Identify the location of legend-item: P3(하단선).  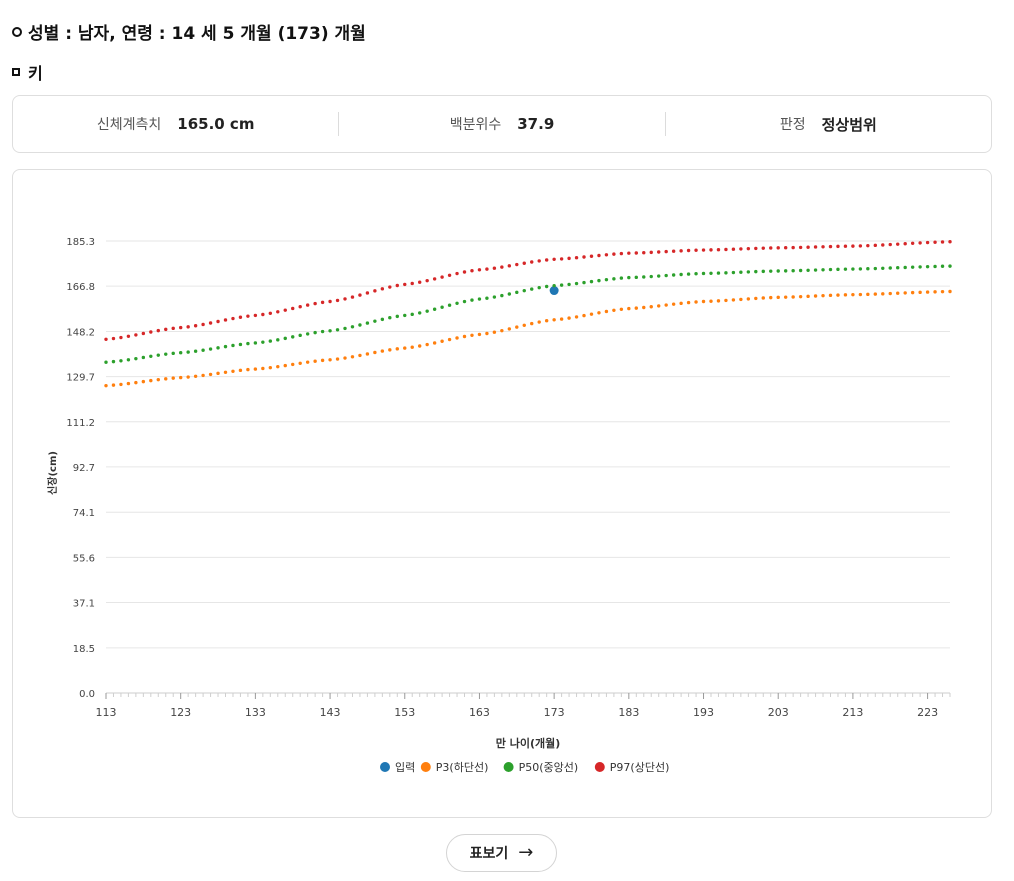
(454, 767).